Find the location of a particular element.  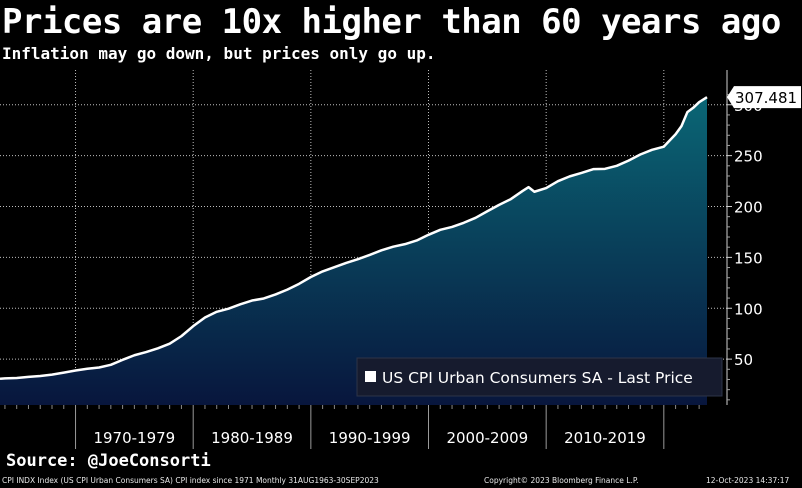

last-price-label: 307.481 is located at coordinates (766, 98).